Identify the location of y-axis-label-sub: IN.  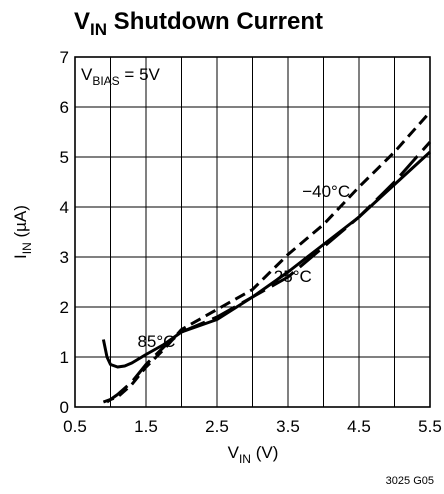
(27, 248).